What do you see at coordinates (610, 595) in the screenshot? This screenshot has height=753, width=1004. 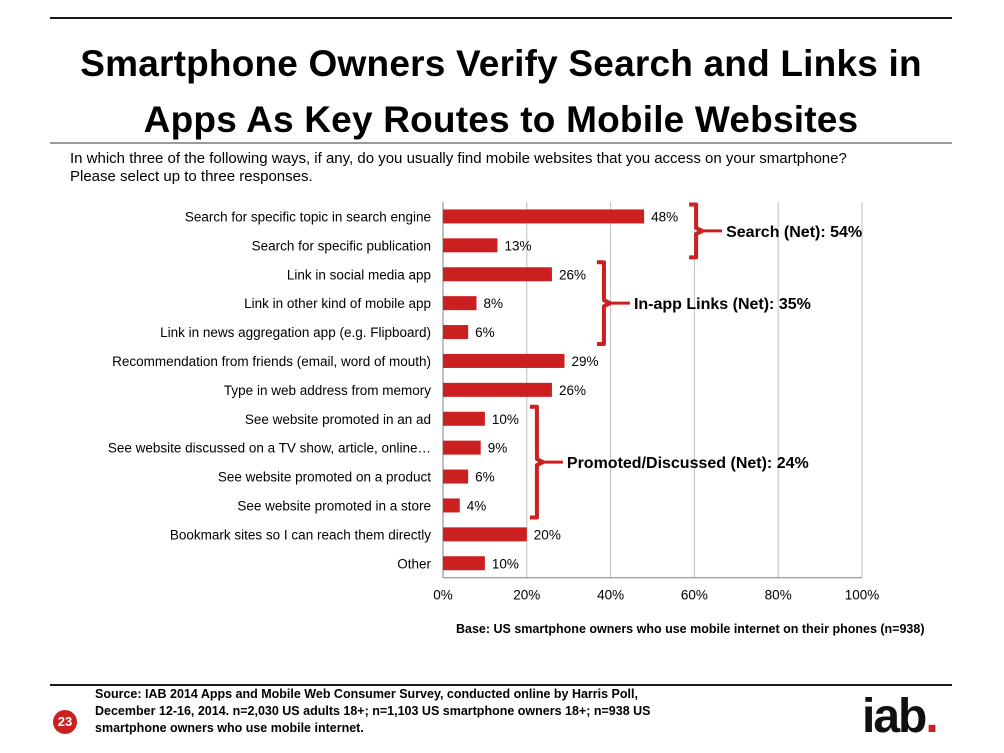 I see `x-tick-label: 40%` at bounding box center [610, 595].